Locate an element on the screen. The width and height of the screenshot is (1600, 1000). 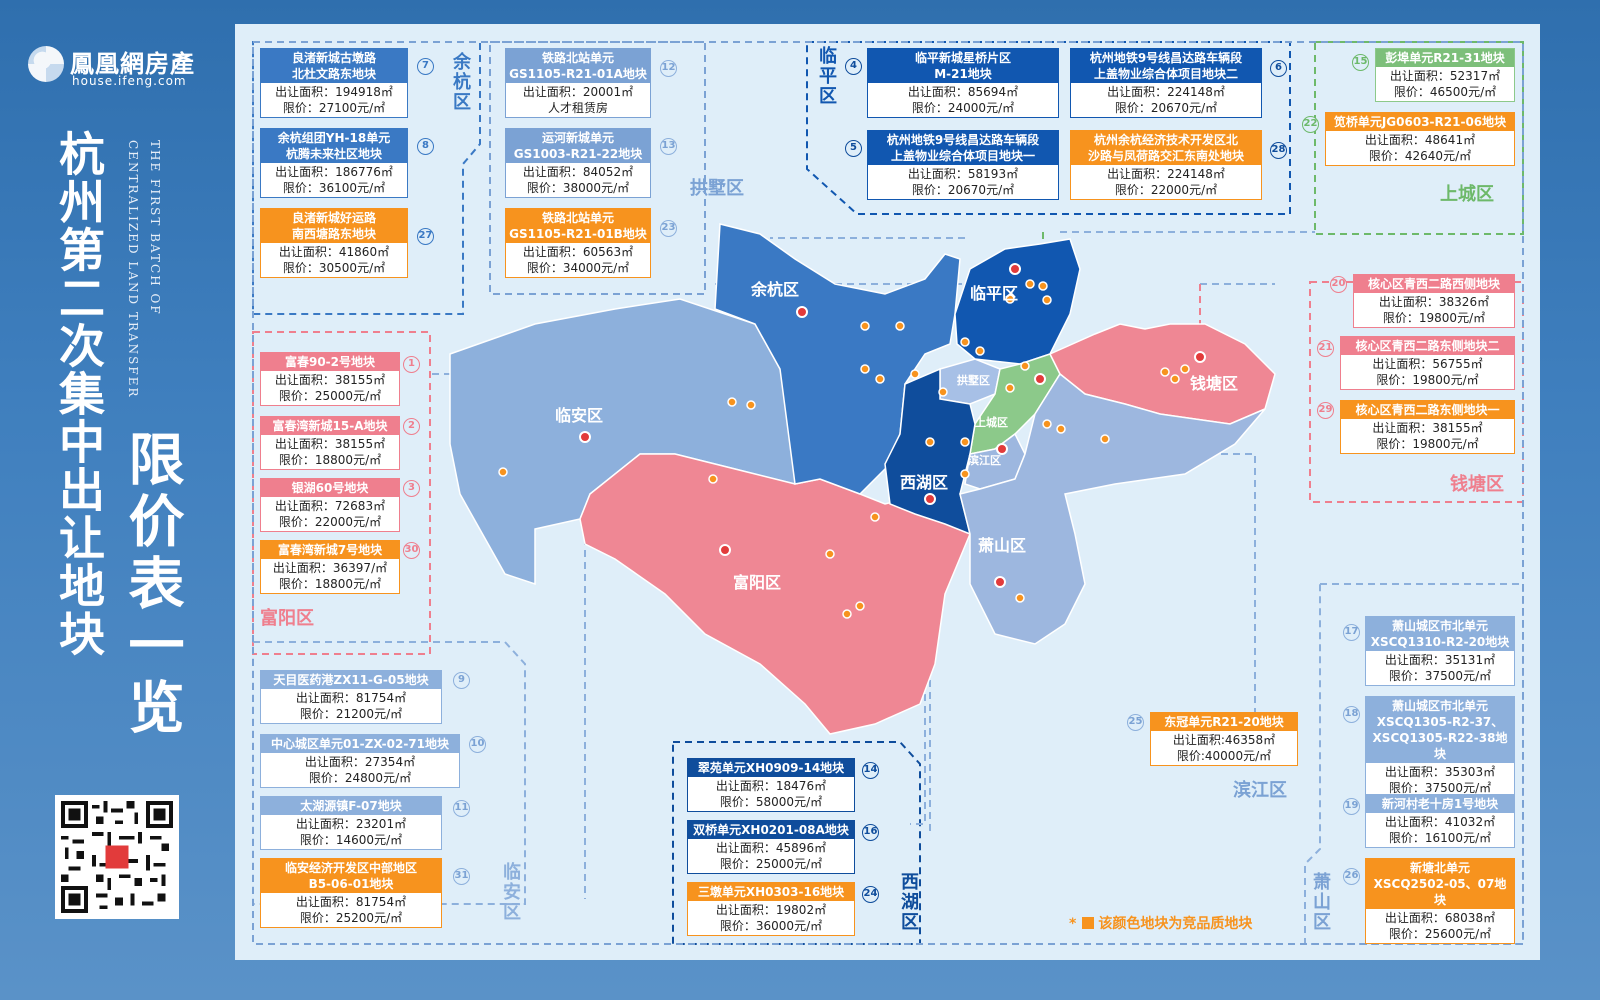
parcel-price: 限价：37500元/㎡ is located at coordinates (1440, 788).